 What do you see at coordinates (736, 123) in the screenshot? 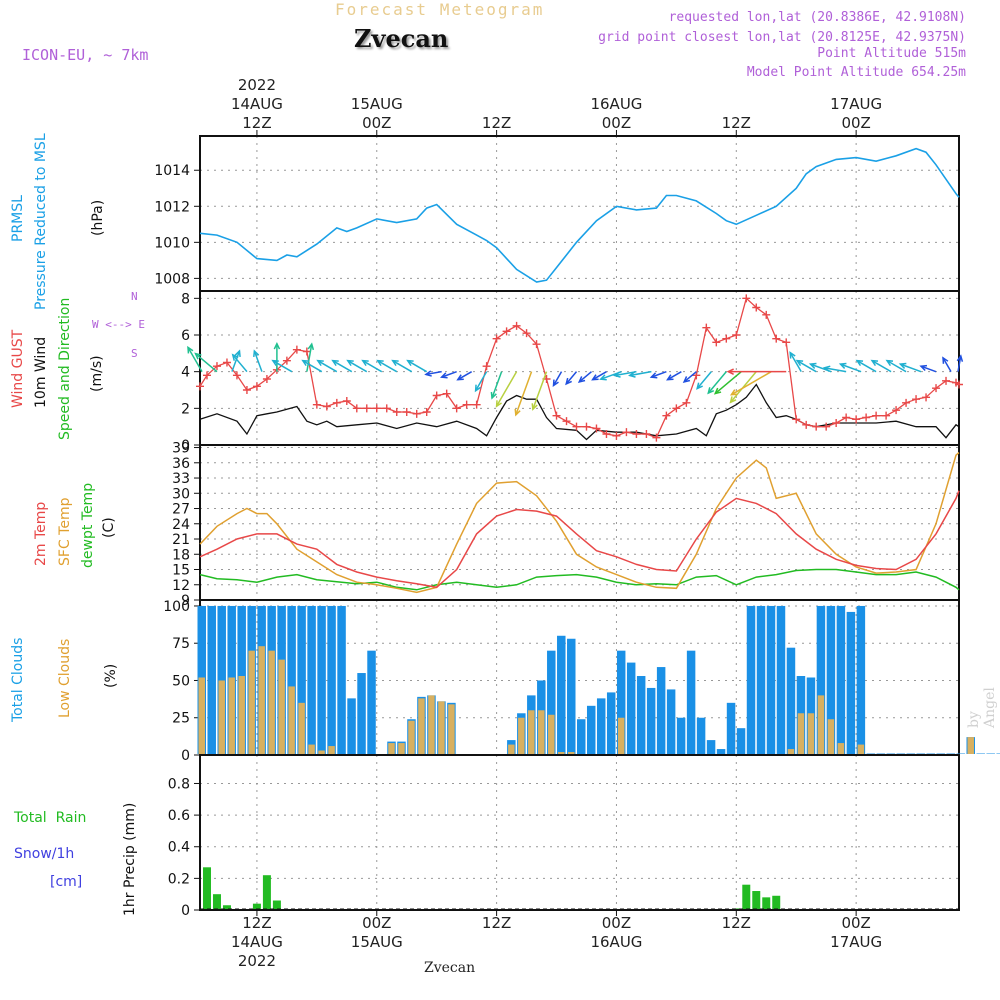
I see `time-label-top: 12Z` at bounding box center [736, 123].